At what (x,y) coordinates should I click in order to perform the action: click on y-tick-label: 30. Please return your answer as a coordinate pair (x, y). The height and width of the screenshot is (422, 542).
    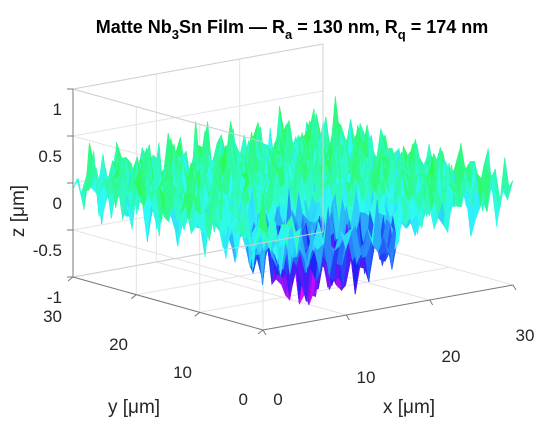
    Looking at the image, I should click on (52, 316).